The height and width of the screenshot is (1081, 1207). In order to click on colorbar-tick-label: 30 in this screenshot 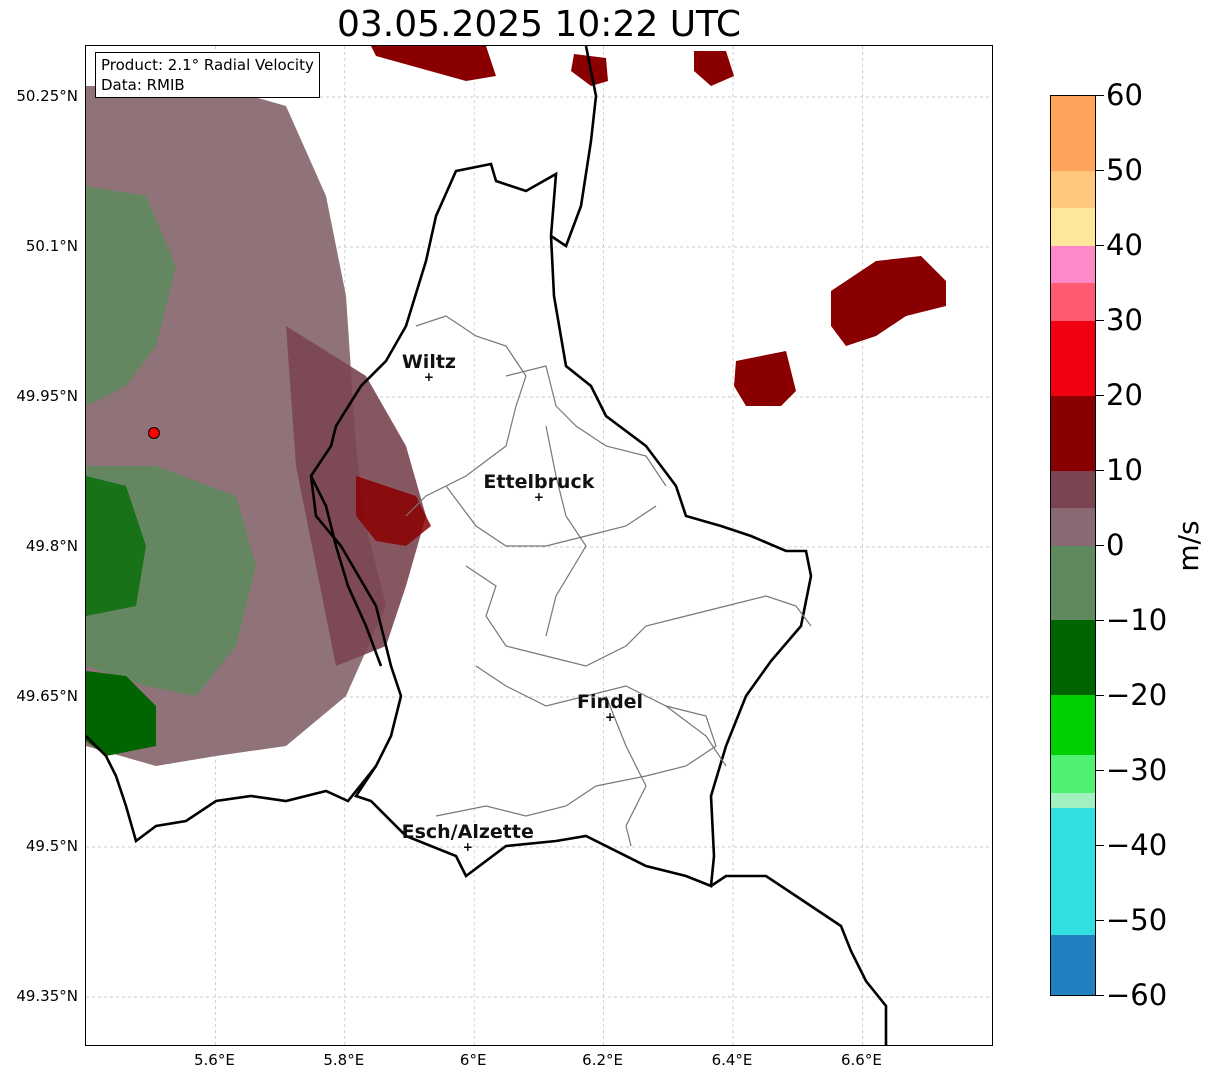, I will do `click(1124, 320)`.